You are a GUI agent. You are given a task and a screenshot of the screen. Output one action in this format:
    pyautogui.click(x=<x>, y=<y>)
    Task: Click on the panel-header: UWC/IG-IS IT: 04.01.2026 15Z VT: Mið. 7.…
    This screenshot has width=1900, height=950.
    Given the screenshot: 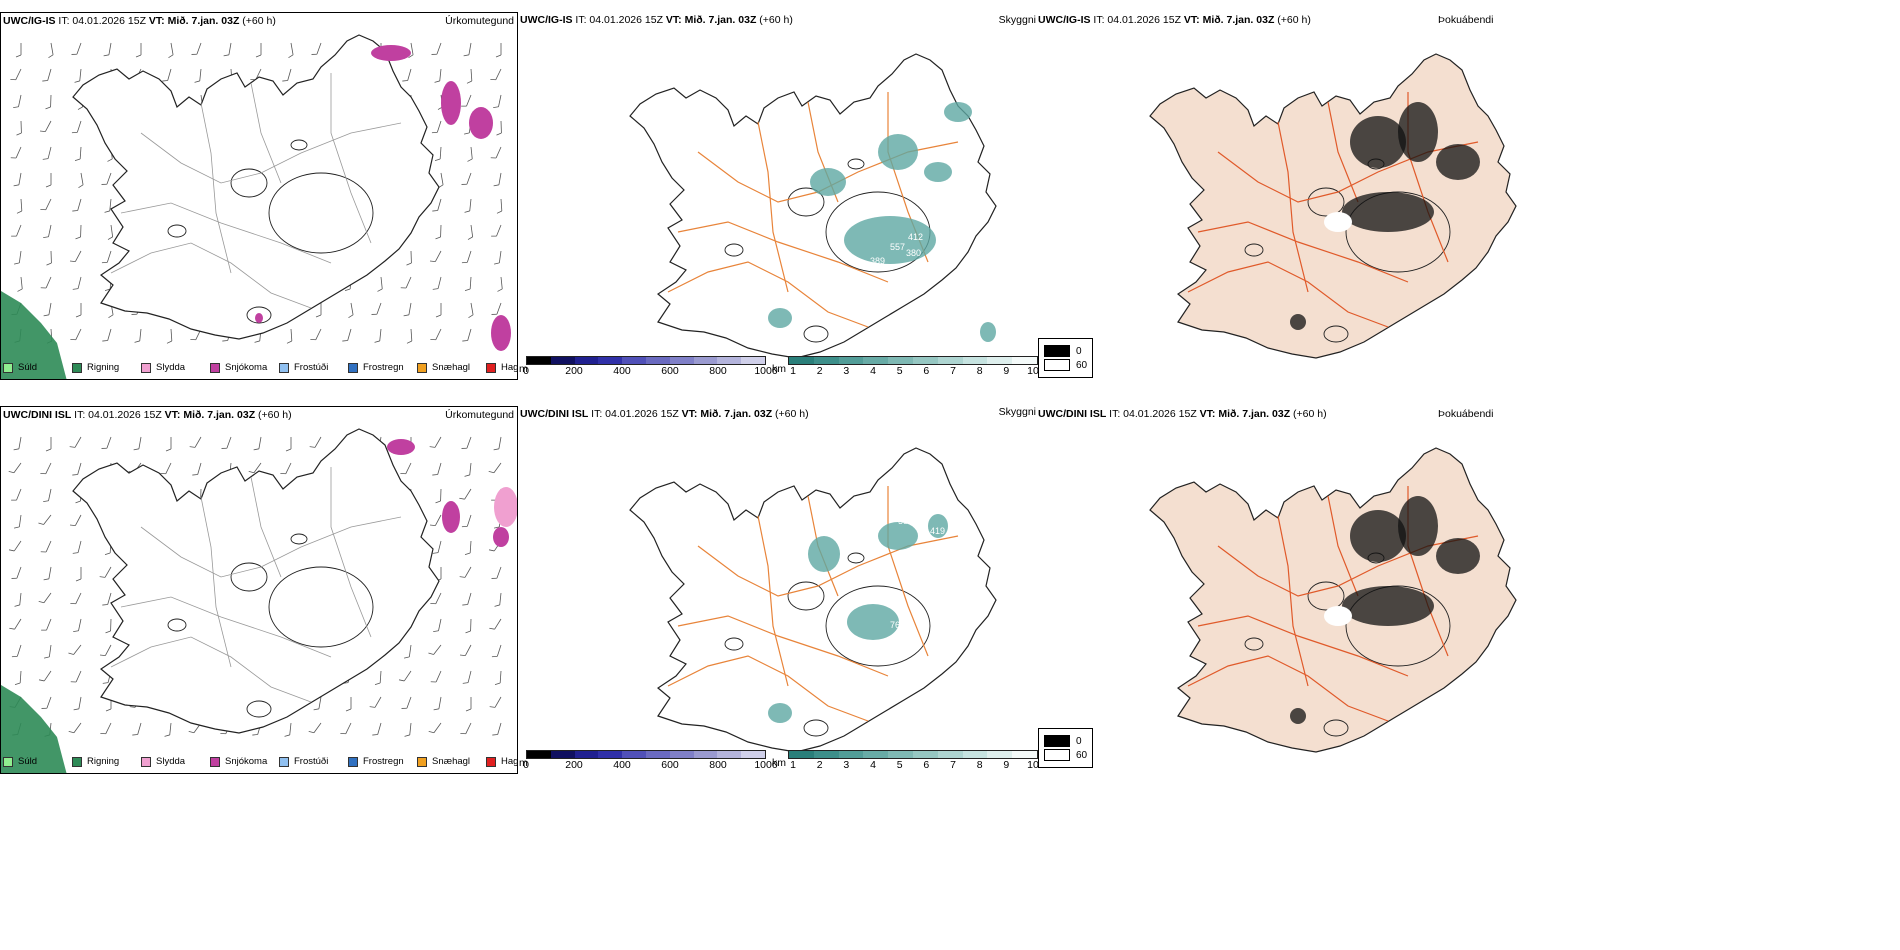 What is the action you would take?
    pyautogui.click(x=139, y=21)
    